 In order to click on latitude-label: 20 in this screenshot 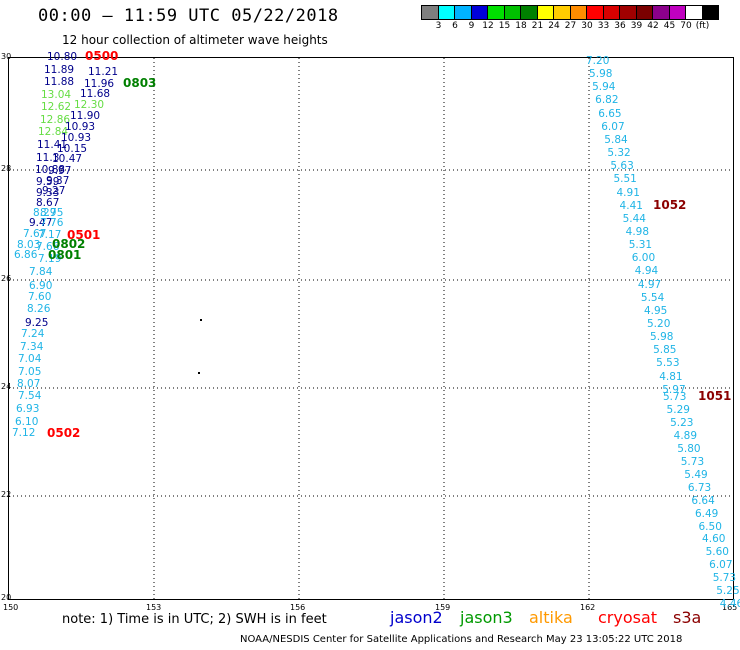, I will do `click(6, 597)`.